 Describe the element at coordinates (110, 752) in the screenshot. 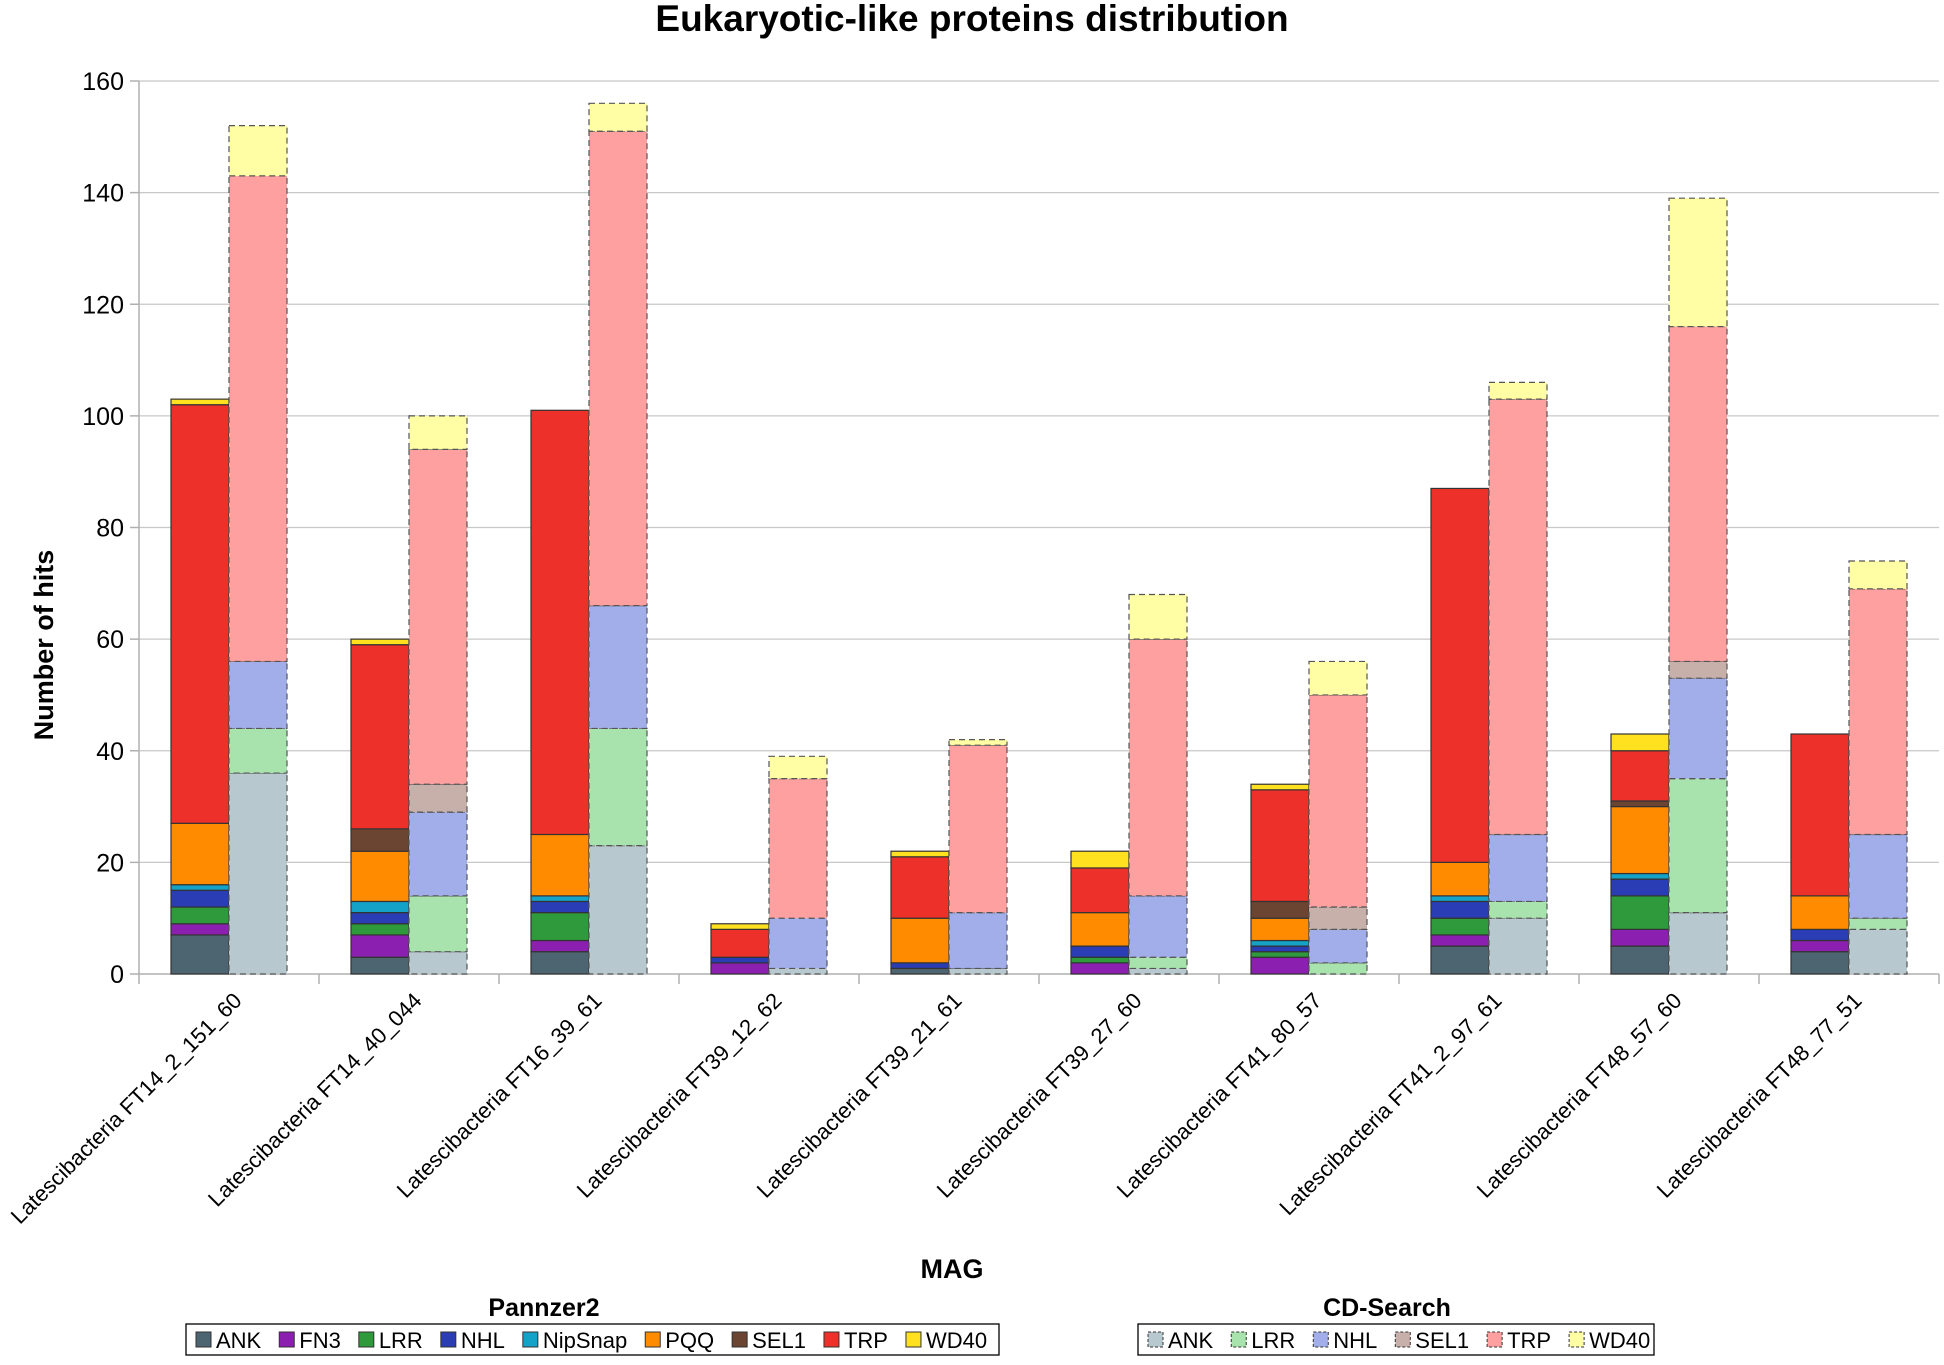

I see `y-tick-label-40: 40` at that location.